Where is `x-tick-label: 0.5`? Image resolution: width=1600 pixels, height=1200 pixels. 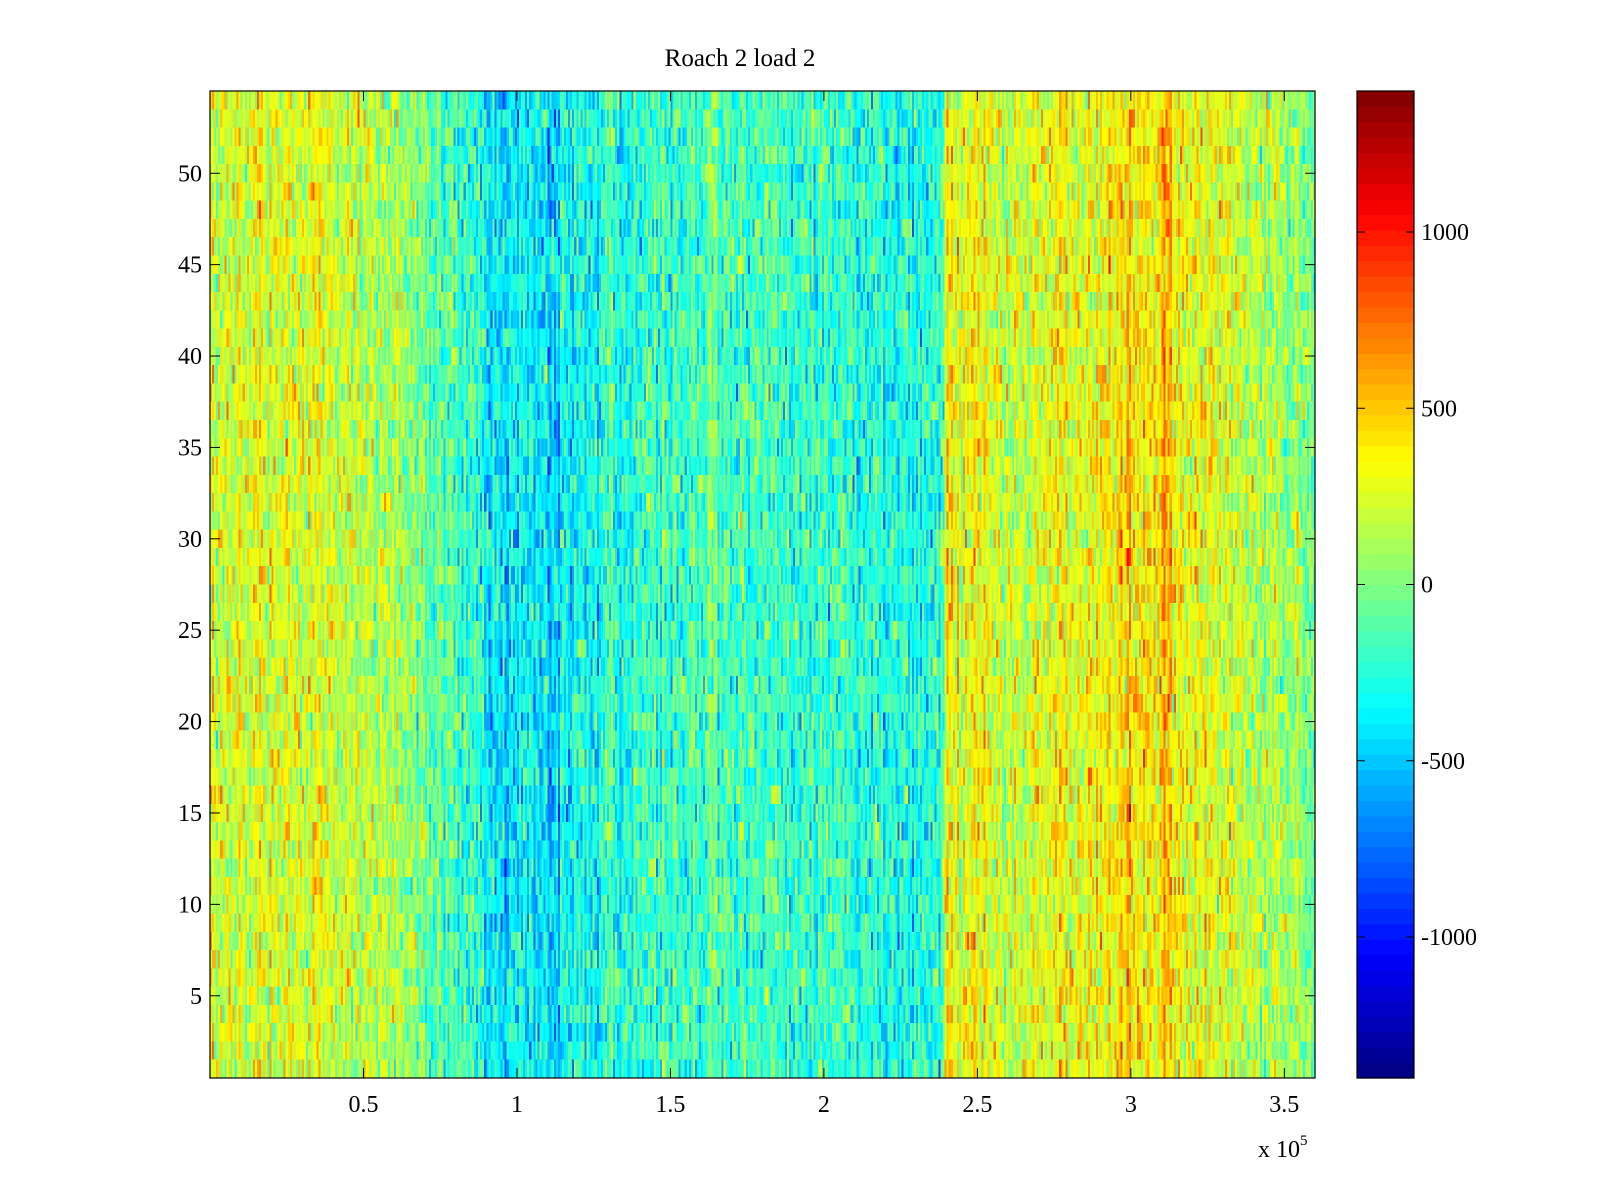
x-tick-label: 0.5 is located at coordinates (363, 1105).